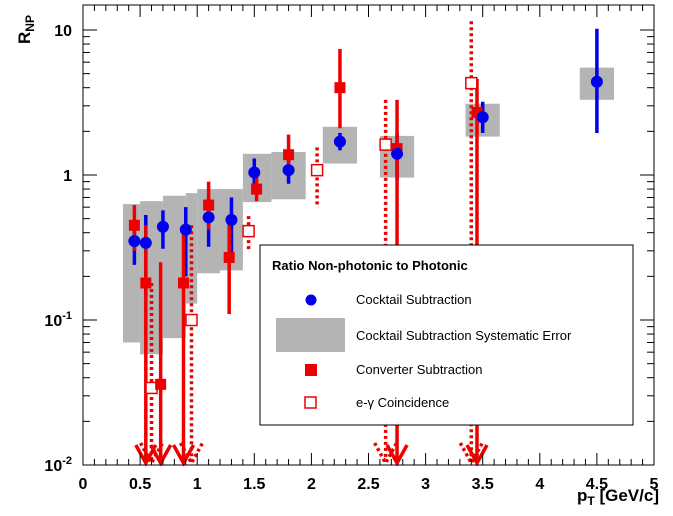 This screenshot has height=516, width=673. Describe the element at coordinates (58, 320) in the screenshot. I see `y-tick-label: 10⁻¹` at that location.